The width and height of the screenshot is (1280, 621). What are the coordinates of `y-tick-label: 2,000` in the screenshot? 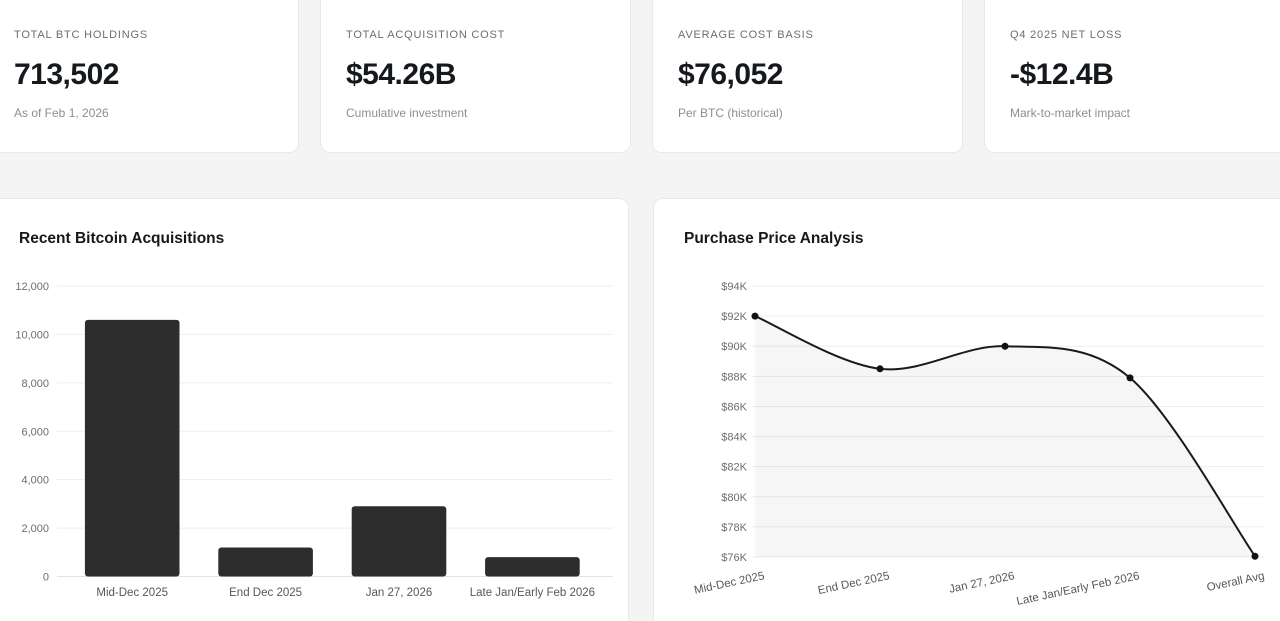 It's located at (35, 529).